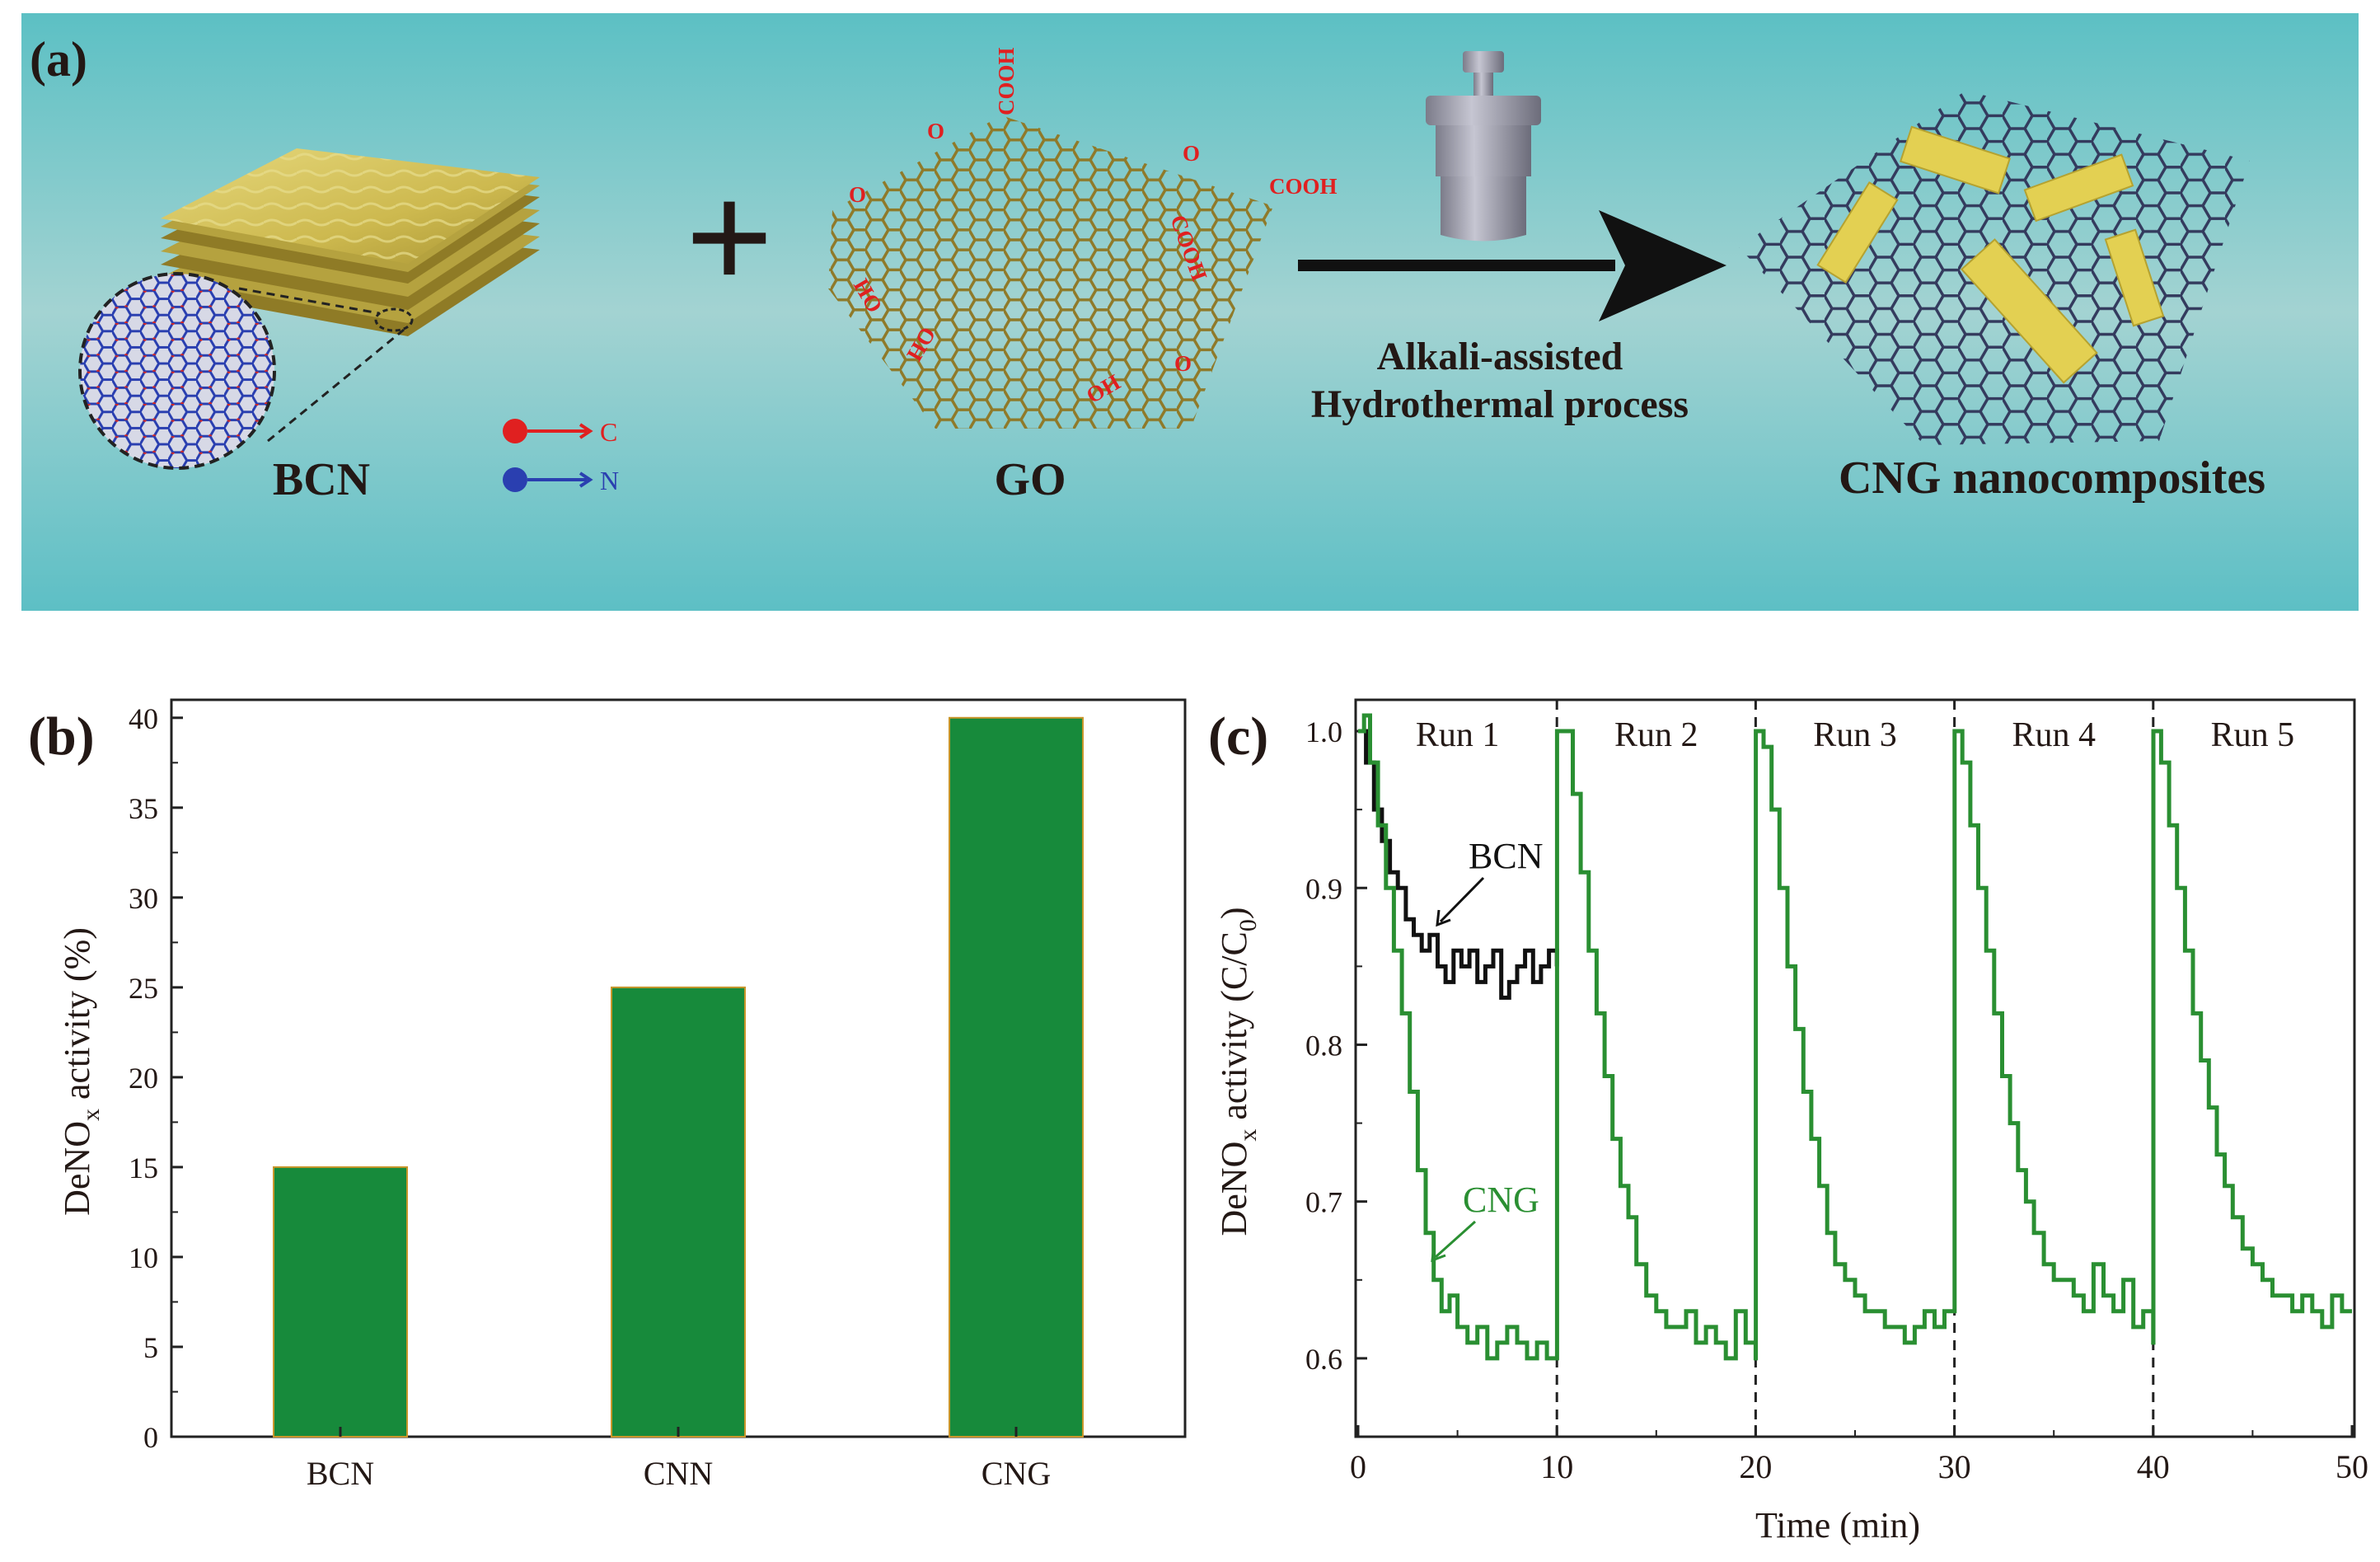  I want to click on y-axis: 0 5 10 15 20 25 30 35 40, so click(156, 1078).